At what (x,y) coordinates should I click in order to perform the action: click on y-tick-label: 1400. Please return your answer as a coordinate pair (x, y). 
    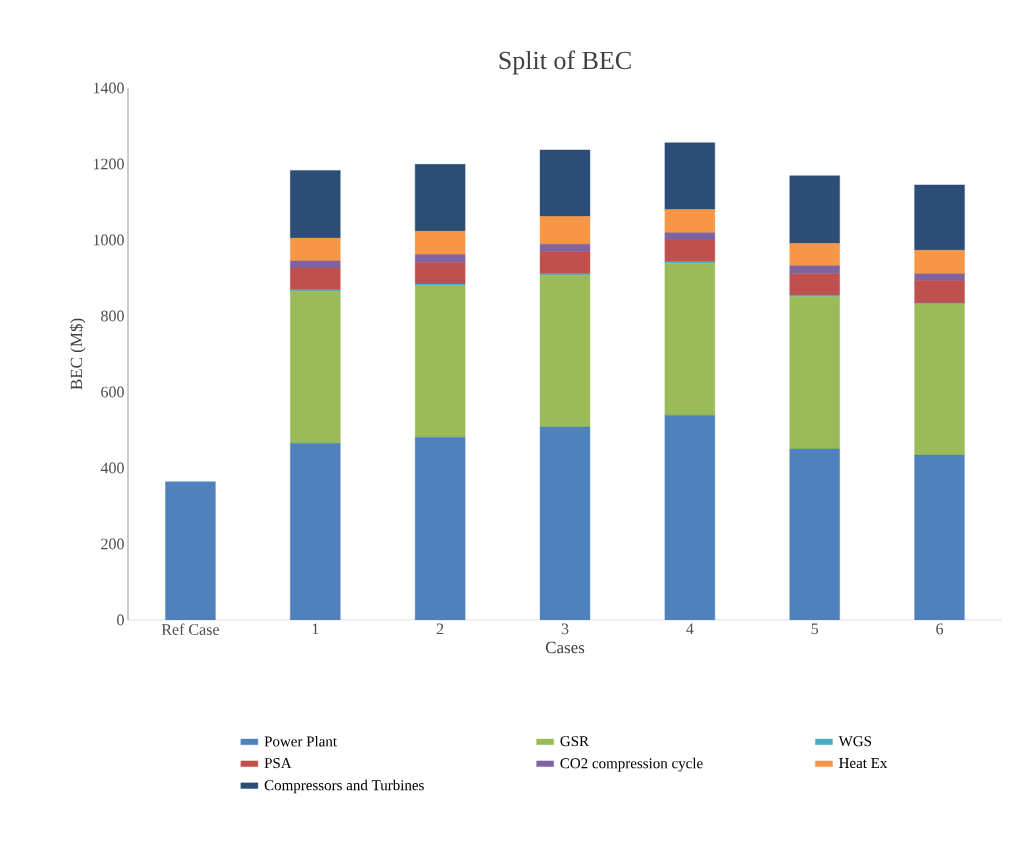
    Looking at the image, I should click on (108, 88).